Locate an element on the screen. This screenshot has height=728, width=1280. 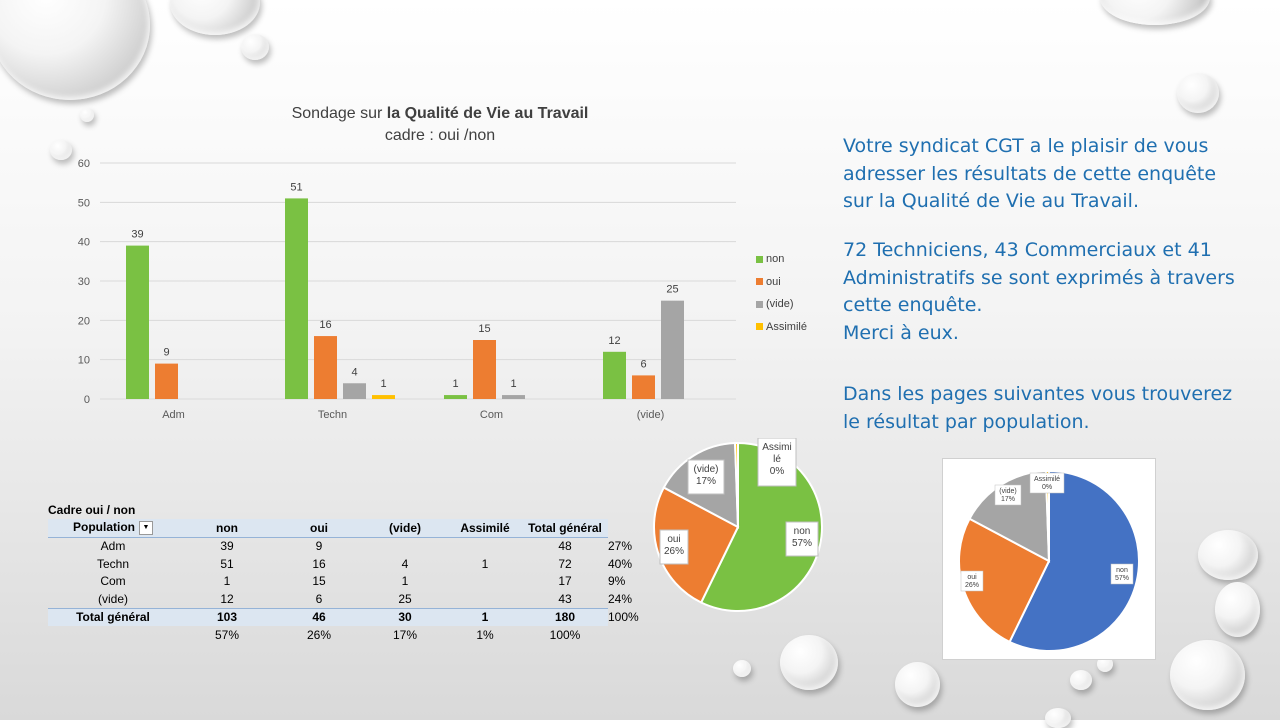
pie-label-vide: (vide)17% is located at coordinates (706, 477).